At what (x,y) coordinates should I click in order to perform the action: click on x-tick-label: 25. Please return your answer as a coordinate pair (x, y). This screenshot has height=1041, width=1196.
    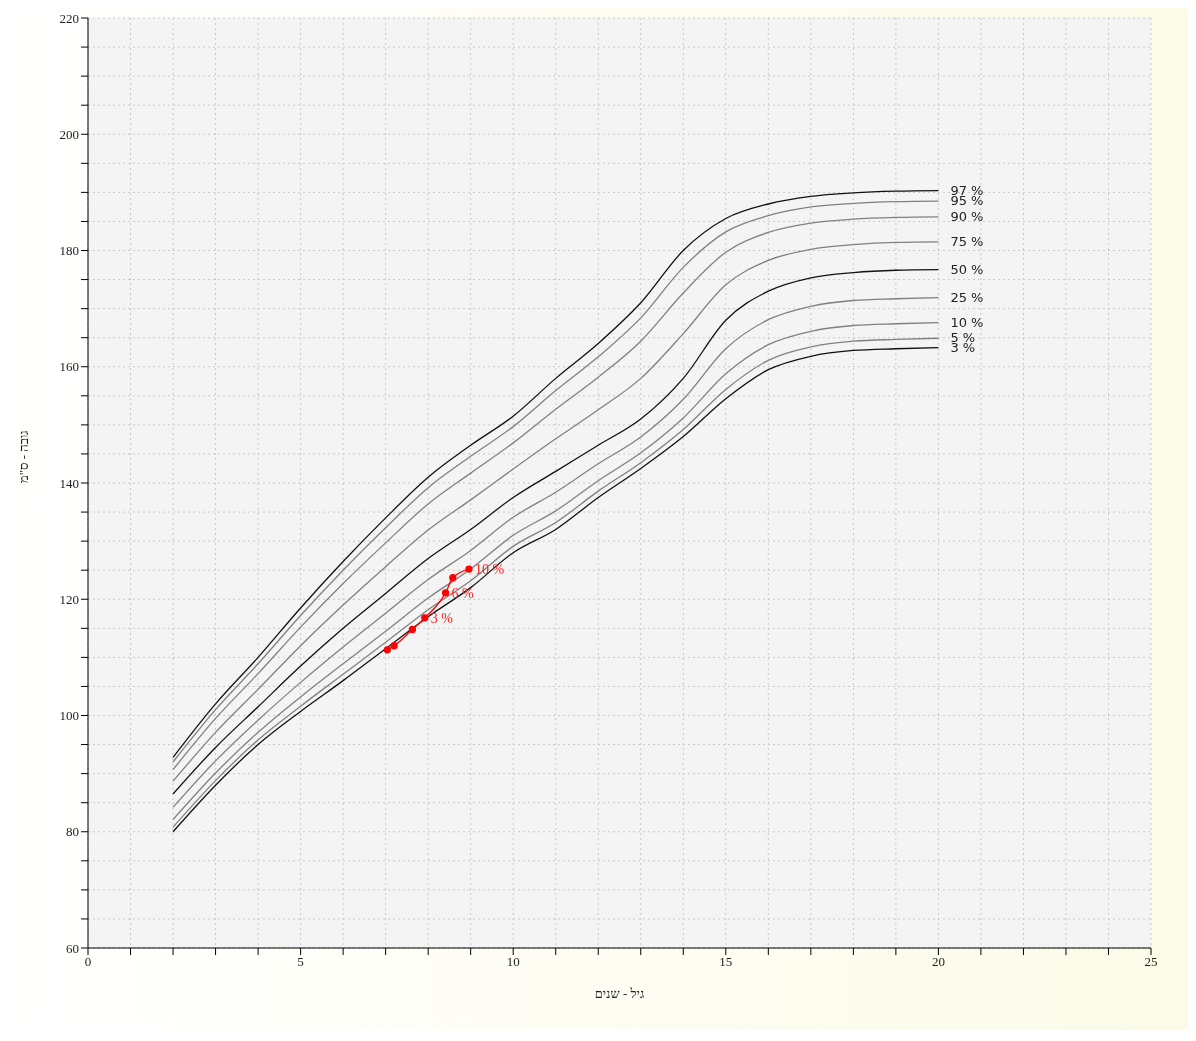
    Looking at the image, I should click on (1151, 962).